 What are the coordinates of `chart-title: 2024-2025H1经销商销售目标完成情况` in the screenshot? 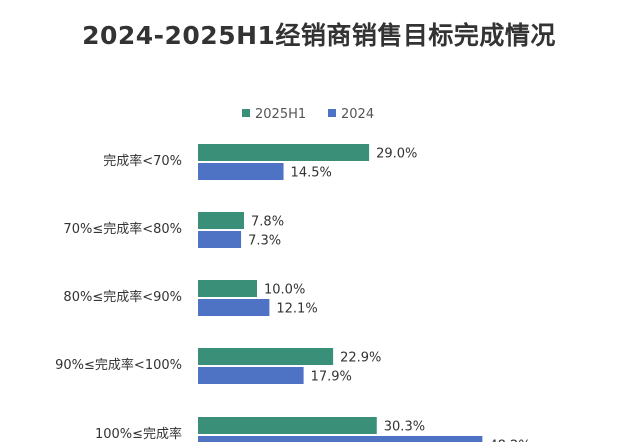 It's located at (319, 35).